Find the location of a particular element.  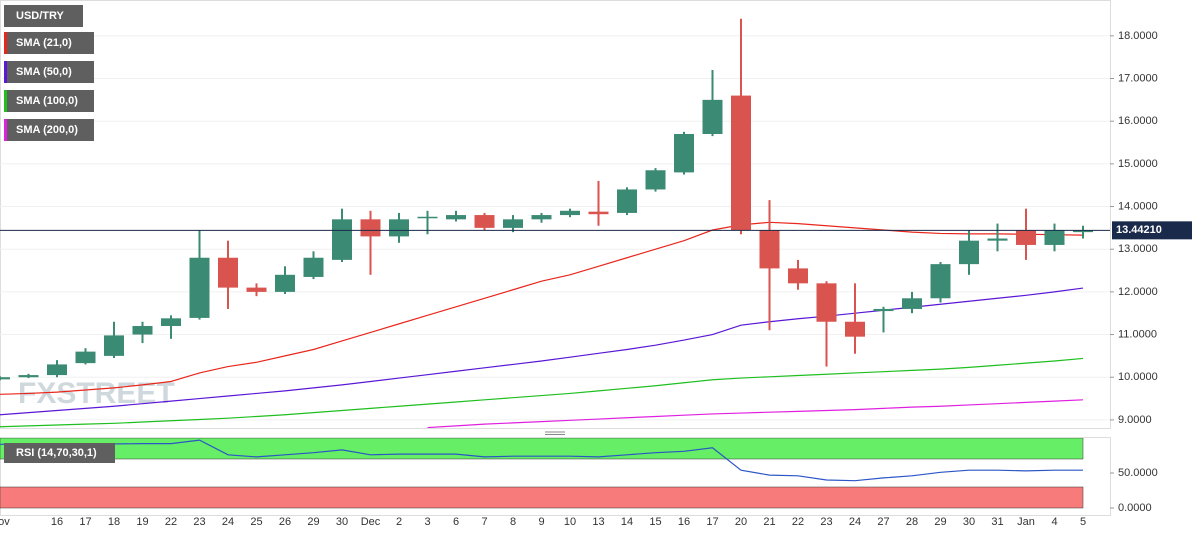

rsi-panel-frame is located at coordinates (555, 476).